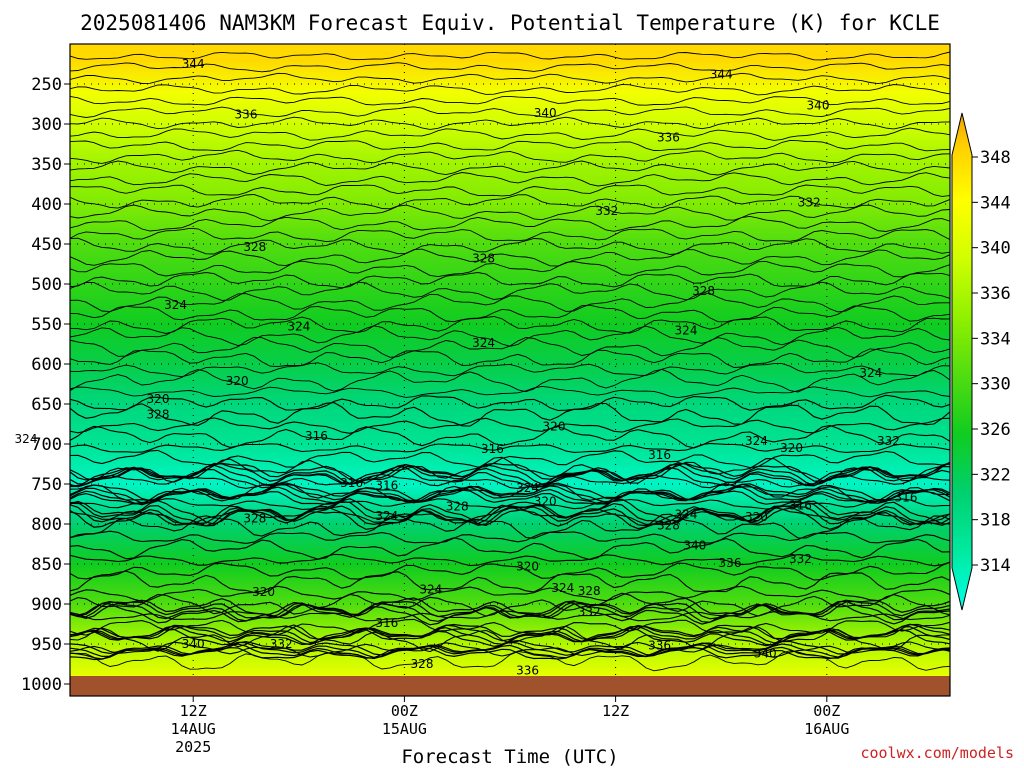 The width and height of the screenshot is (1024, 768). Describe the element at coordinates (193, 729) in the screenshot. I see `x-tick-sublabel: 14AUG` at that location.